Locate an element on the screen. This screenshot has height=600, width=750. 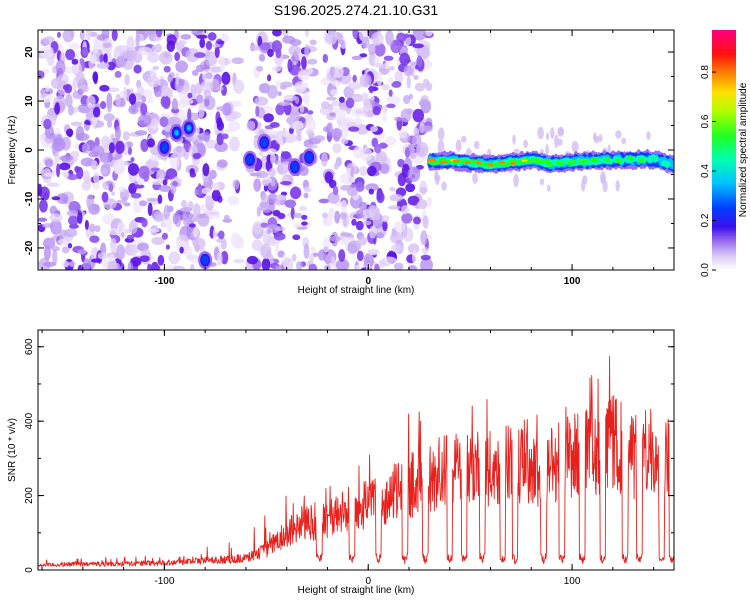
y-tick-label: 400 is located at coordinates (29, 420).